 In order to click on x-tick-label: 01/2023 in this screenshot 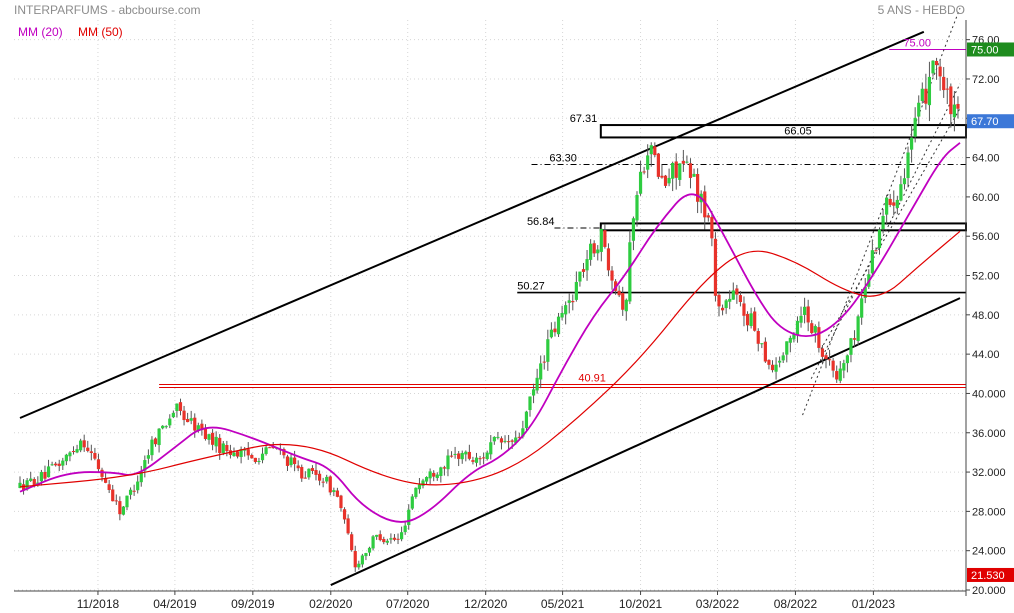, I will do `click(874, 604)`.